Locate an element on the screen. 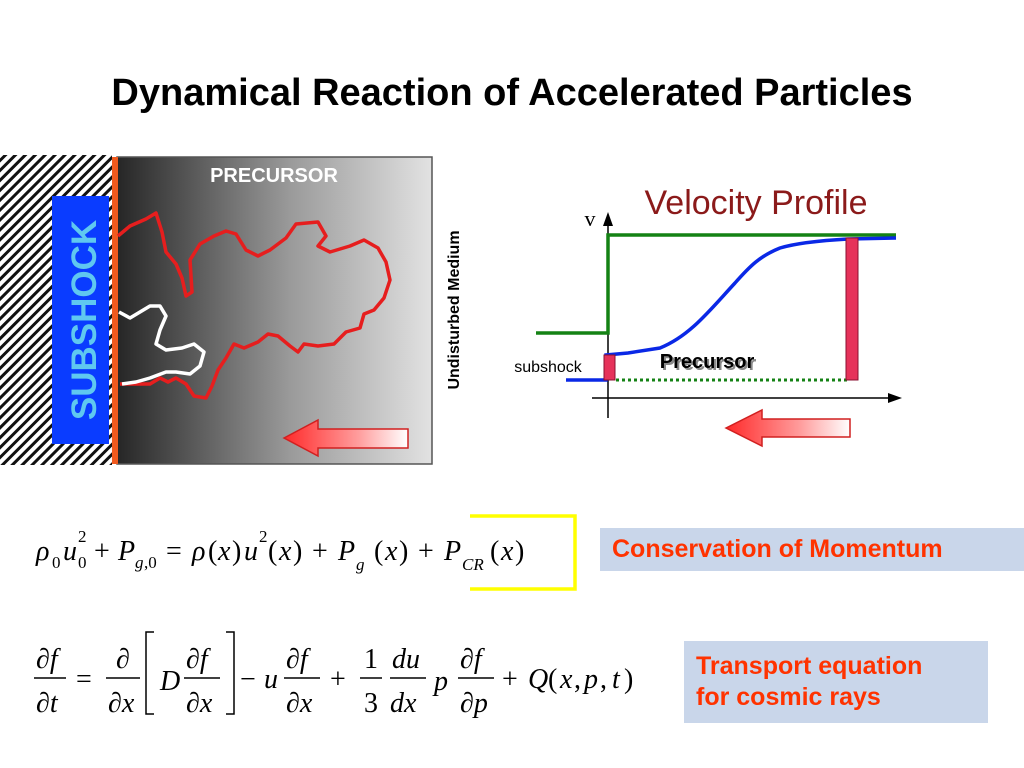 This screenshot has width=1024, height=768. y-axis-arrowhead is located at coordinates (608, 219).